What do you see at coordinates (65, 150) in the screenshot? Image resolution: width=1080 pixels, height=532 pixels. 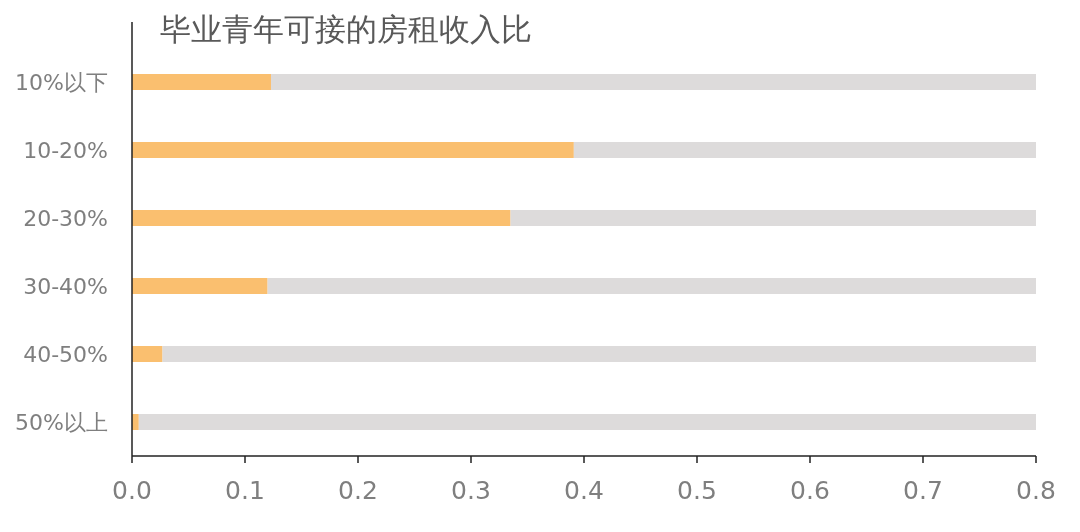 I see `y-tick-label: 10-20%` at bounding box center [65, 150].